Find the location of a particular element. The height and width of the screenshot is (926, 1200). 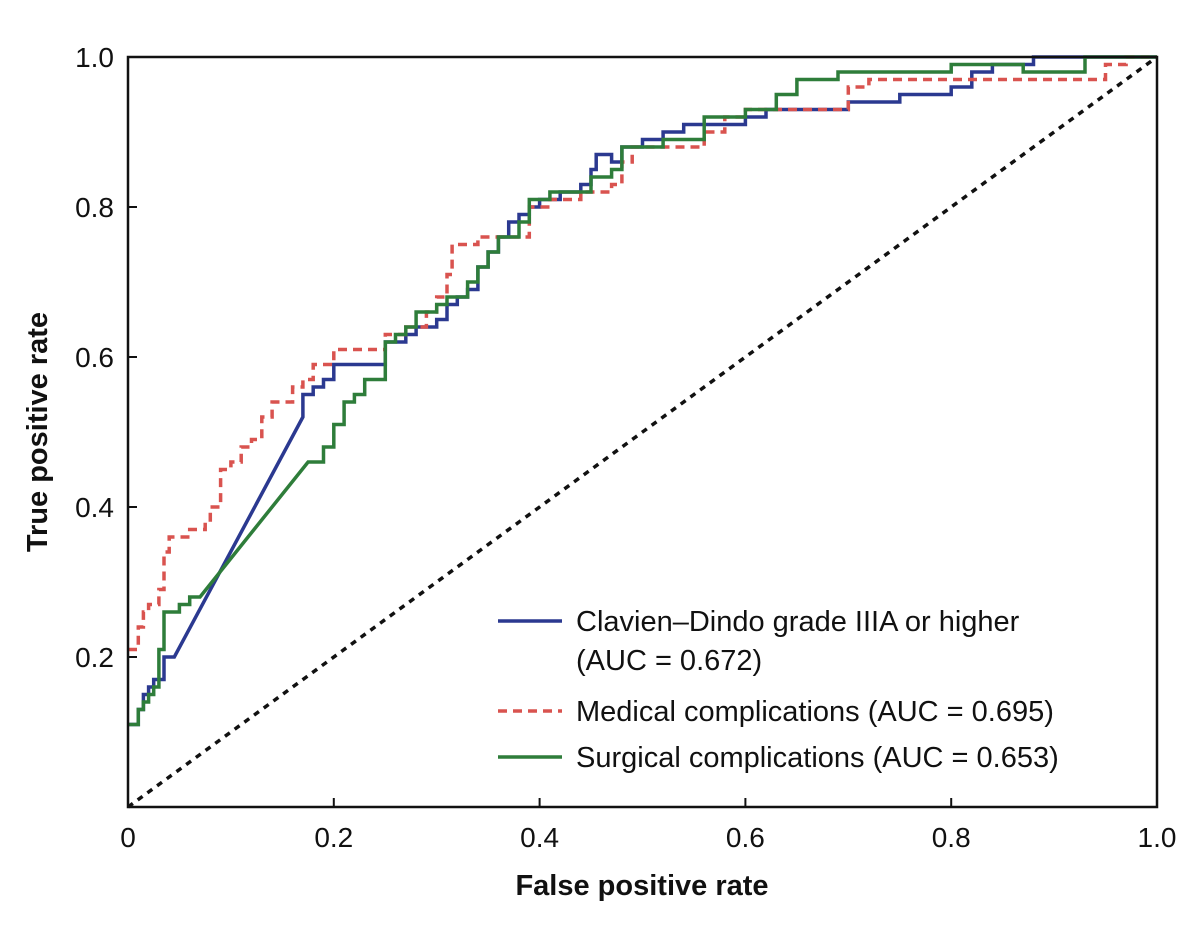

y-axis-title: True positive rate is located at coordinates (38, 432).